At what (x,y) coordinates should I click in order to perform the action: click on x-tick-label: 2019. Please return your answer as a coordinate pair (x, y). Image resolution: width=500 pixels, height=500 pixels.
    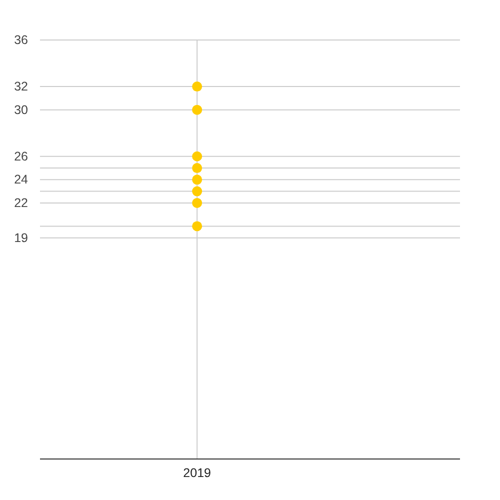
    Looking at the image, I should click on (197, 473).